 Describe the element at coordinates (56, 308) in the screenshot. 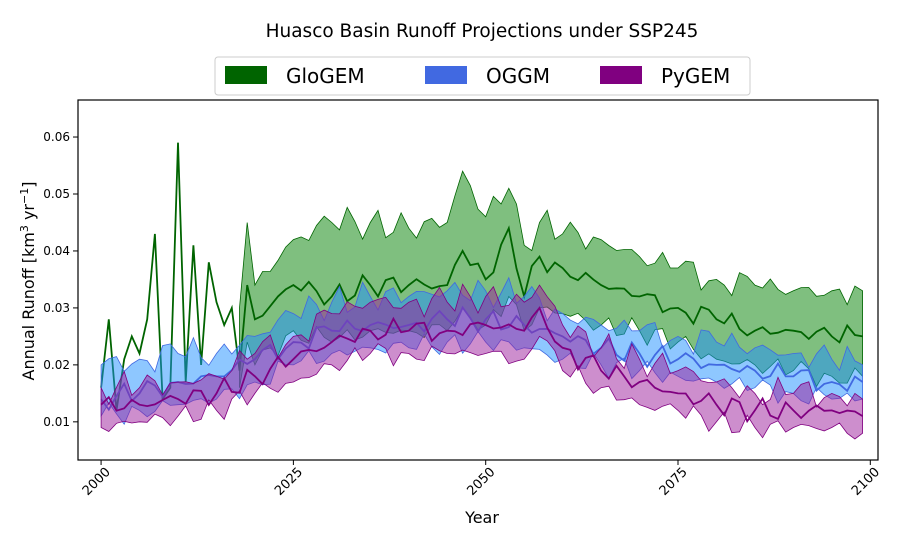

I see `y-tick-label-2: 0.03` at that location.